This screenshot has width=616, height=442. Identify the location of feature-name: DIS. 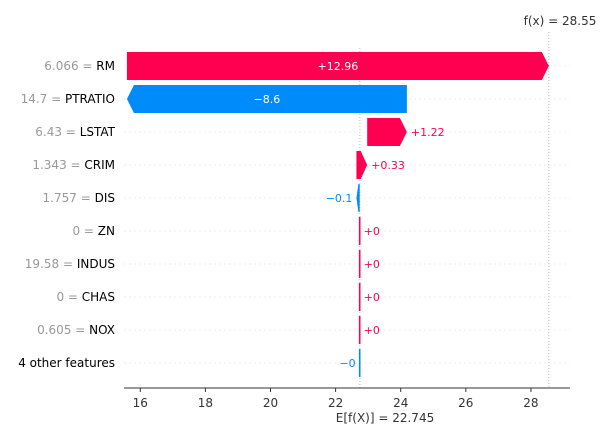
(105, 198).